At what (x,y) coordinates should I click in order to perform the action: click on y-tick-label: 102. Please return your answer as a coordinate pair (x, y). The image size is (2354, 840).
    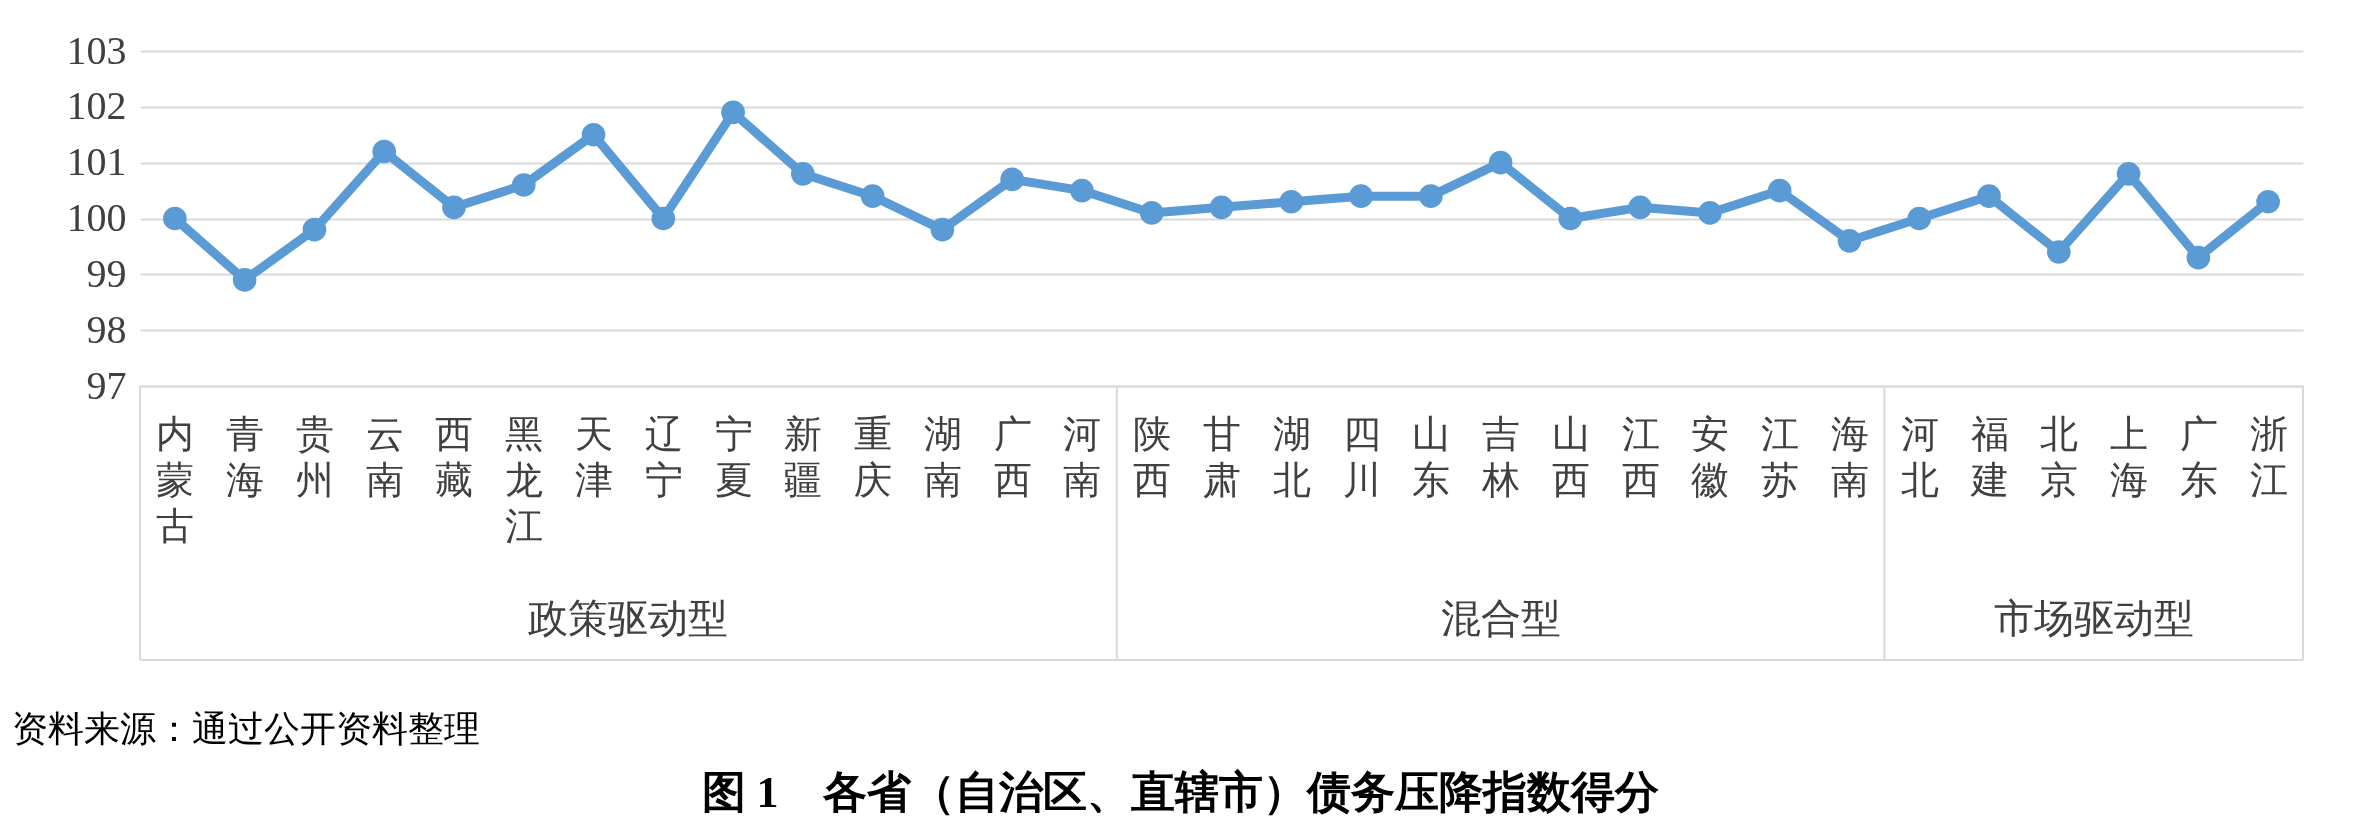
    Looking at the image, I should click on (96, 106).